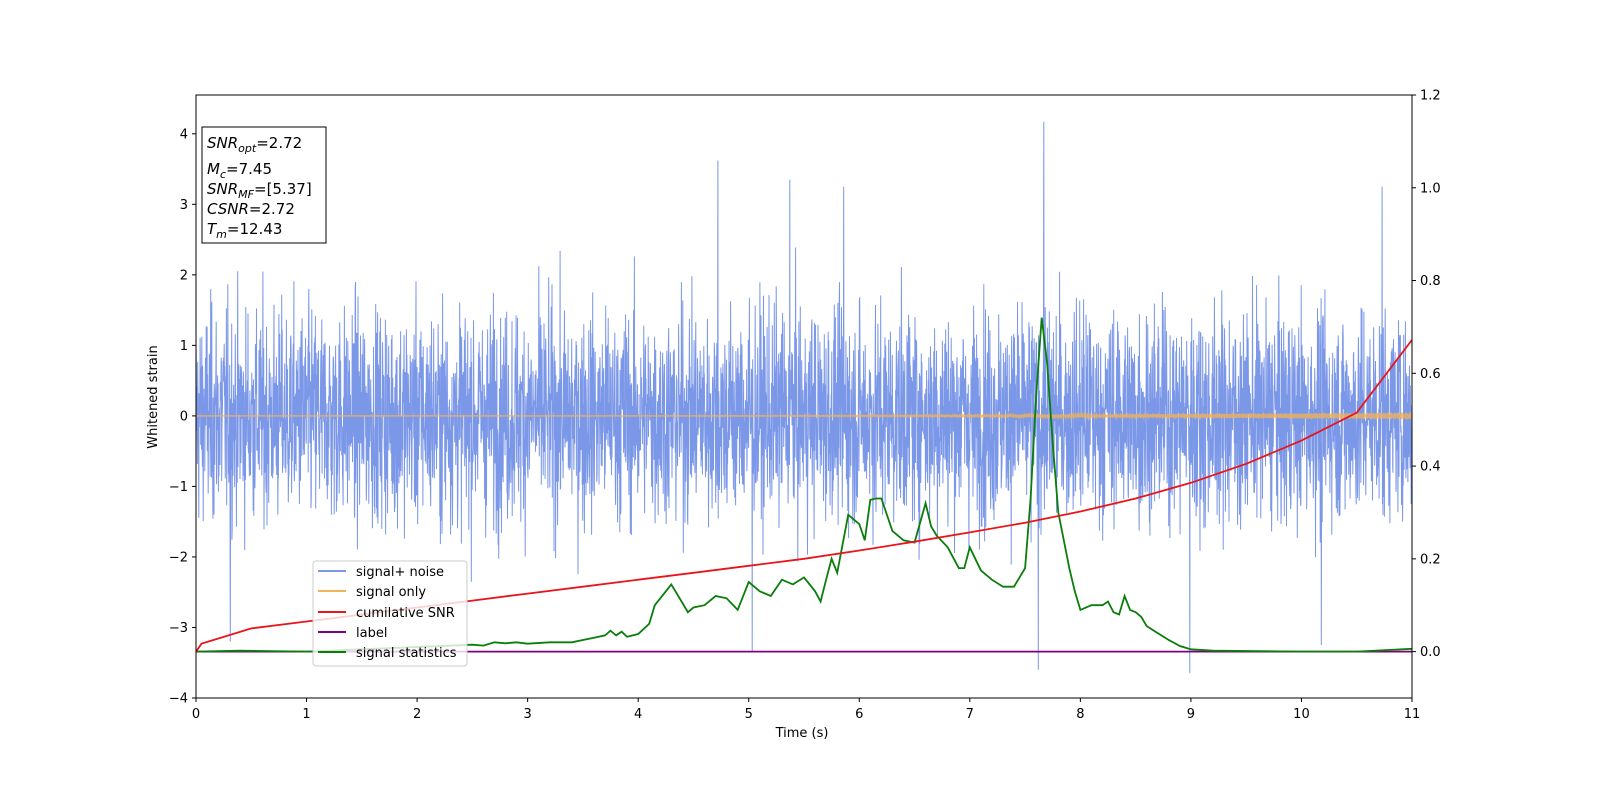 This screenshot has height=800, width=1600. I want to click on annotation-frame, so click(264, 185).